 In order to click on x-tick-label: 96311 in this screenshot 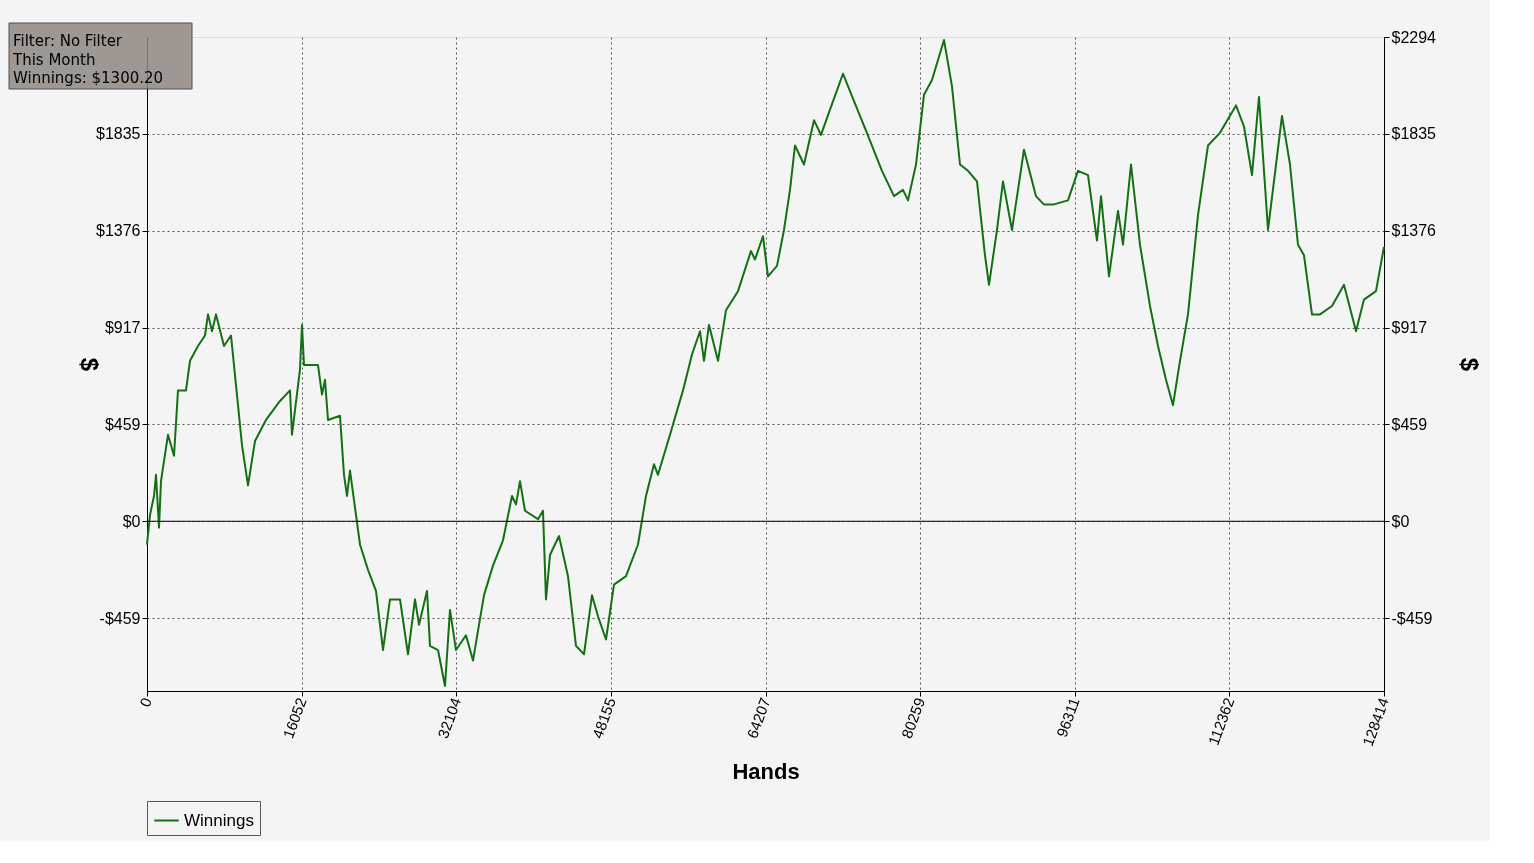, I will do `click(1067, 717)`.